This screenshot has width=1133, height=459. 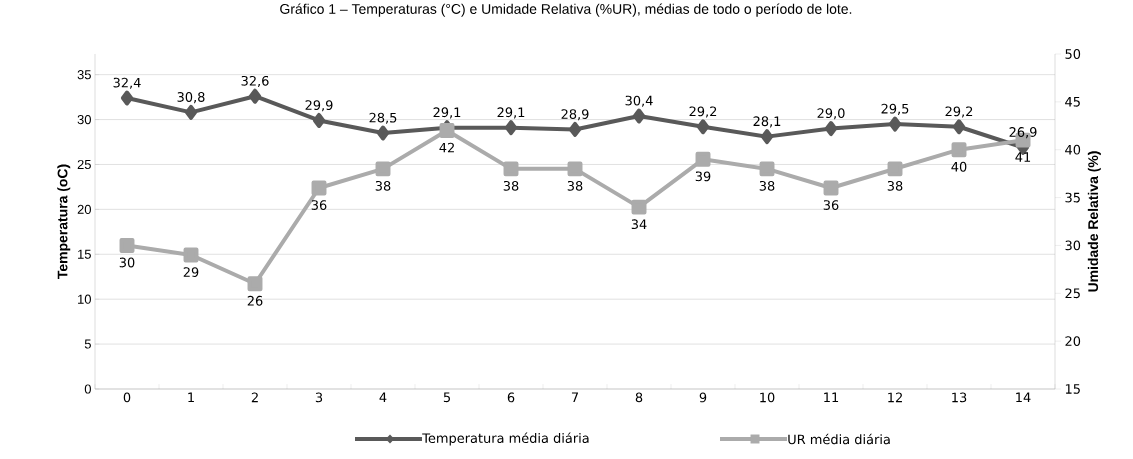 I want to click on y2-tick-label: 15, so click(x=1072, y=389).